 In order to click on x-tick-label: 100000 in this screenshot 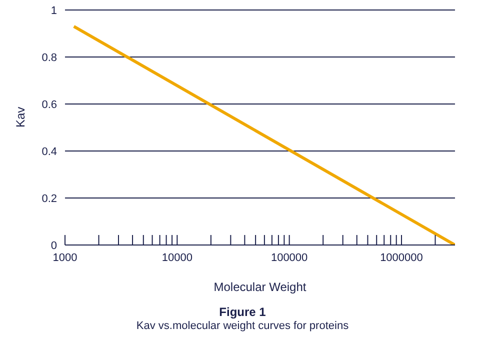, I will do `click(289, 258)`.